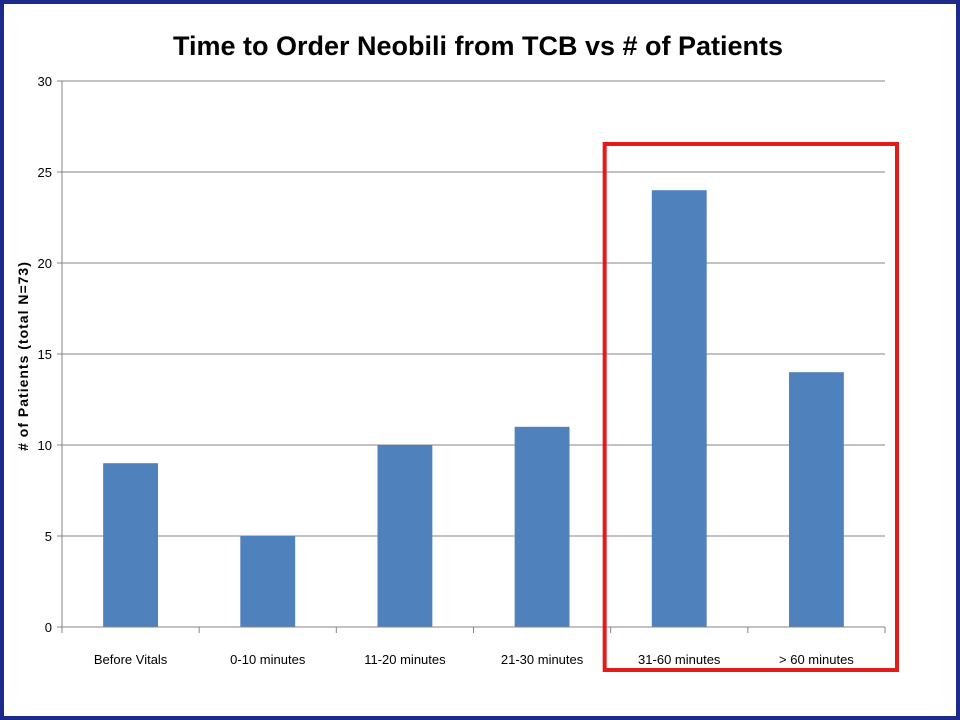 This screenshot has height=720, width=960. I want to click on y-tick-label: 15, so click(45, 354).